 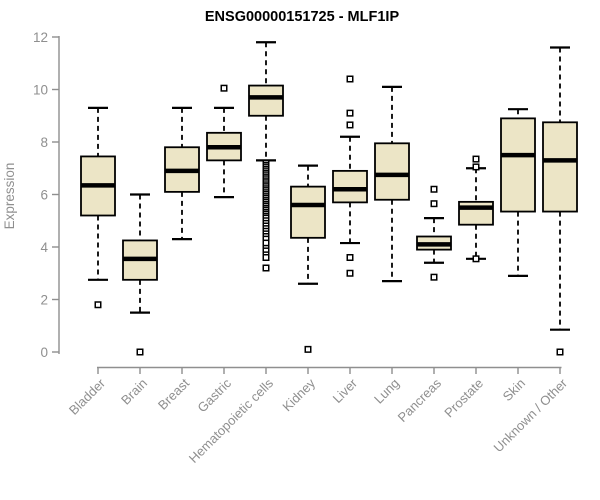 I want to click on boxplot-group-prostate, so click(x=476, y=209).